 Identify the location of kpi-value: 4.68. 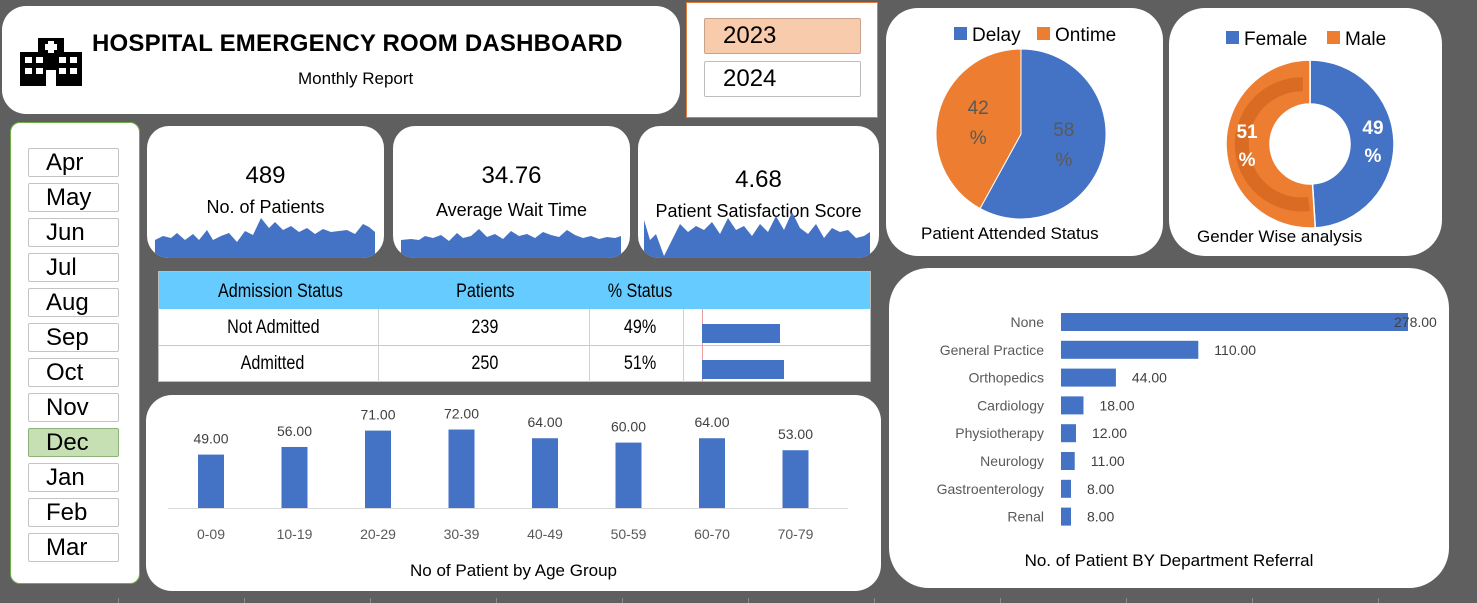
(758, 179).